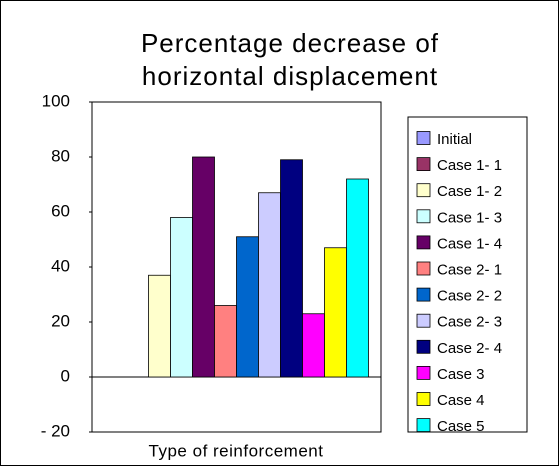  I want to click on y-tick-label: 20, so click(60, 320).